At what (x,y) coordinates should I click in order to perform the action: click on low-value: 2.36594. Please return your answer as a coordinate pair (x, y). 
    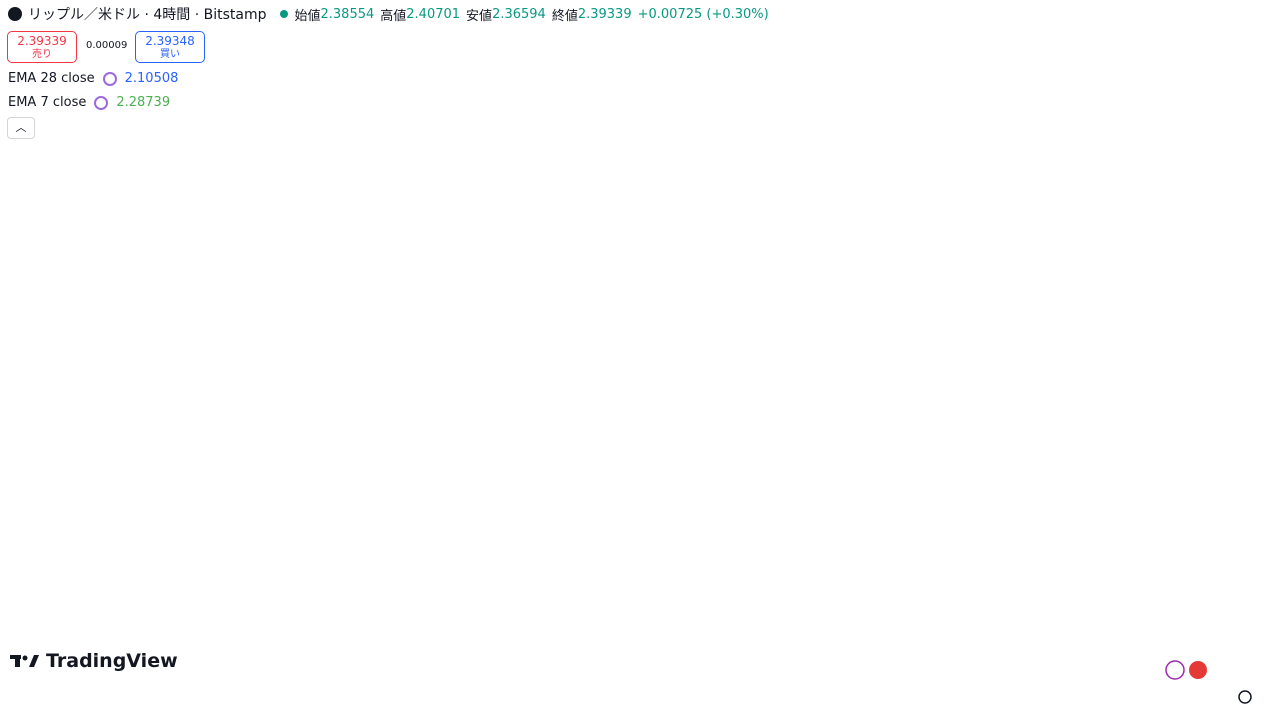
    Looking at the image, I should click on (519, 14).